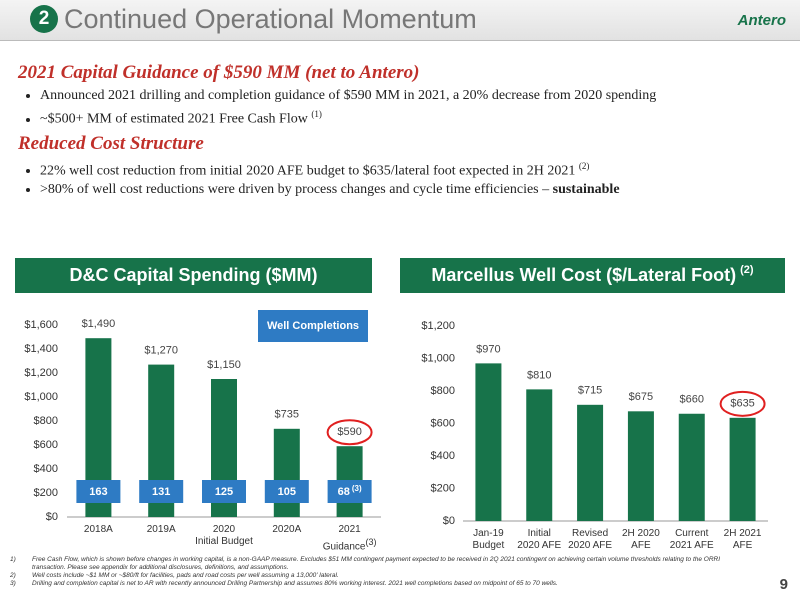 The width and height of the screenshot is (800, 600). I want to click on completion-label: 125, so click(224, 492).